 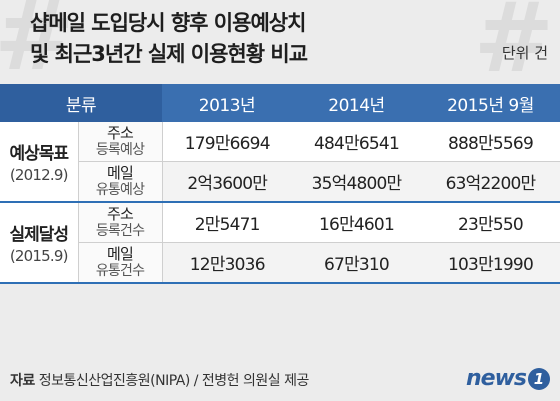 I want to click on row-label: 메일 유통건수, so click(x=120, y=263).